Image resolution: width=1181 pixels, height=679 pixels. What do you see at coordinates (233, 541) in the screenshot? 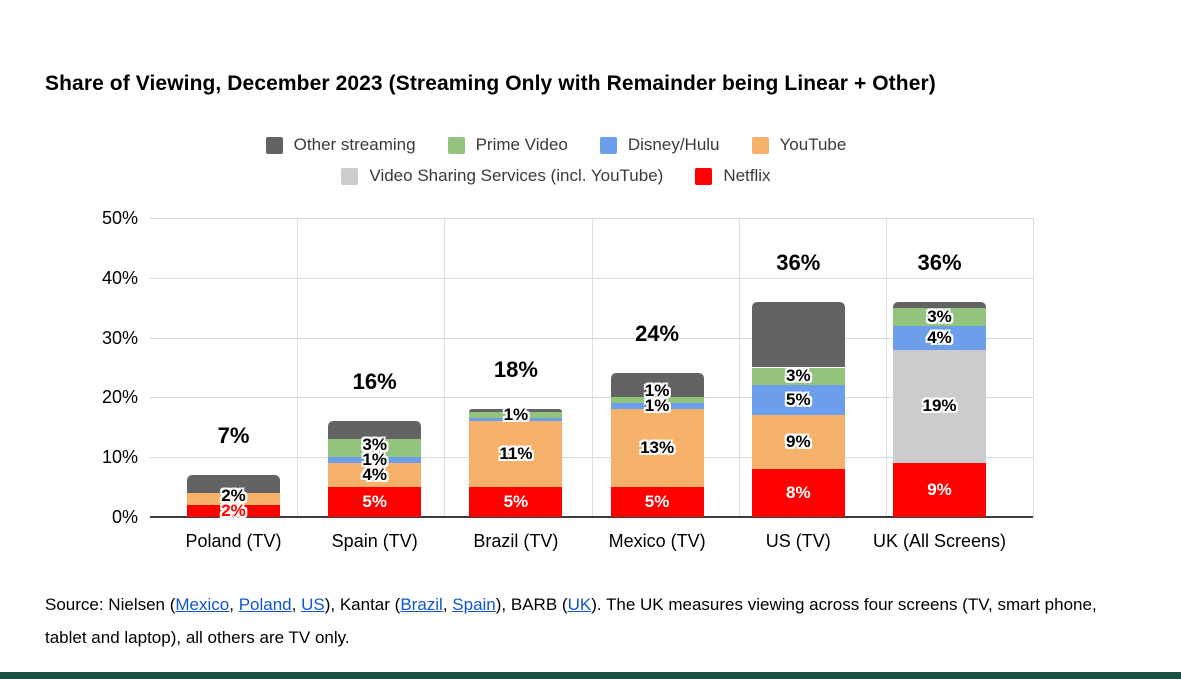
I see `x-axis-category-label: Poland (TV)` at bounding box center [233, 541].